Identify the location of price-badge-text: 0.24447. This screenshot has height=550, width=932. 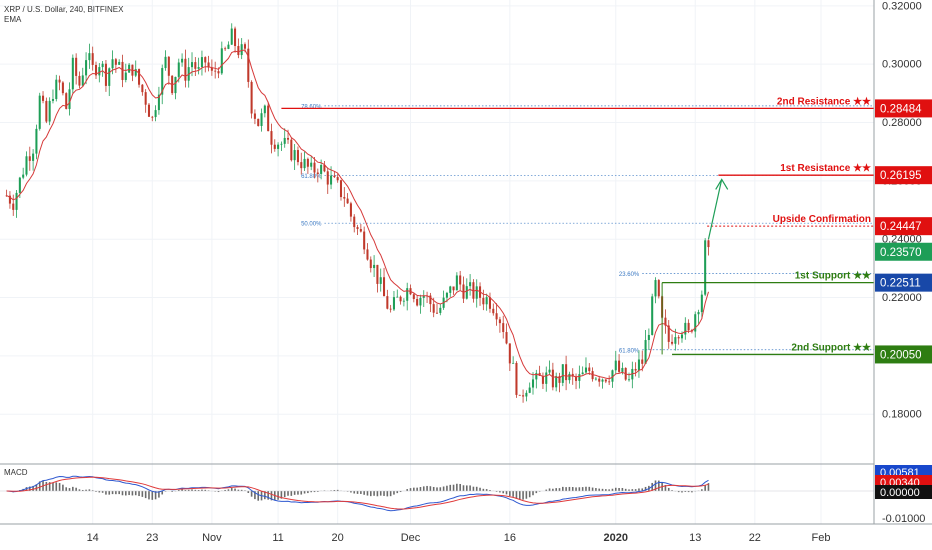
(901, 227).